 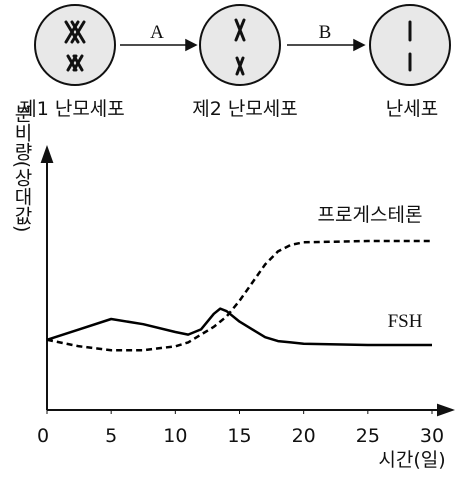 What do you see at coordinates (22, 168) in the screenshot?
I see `y-axis-label: 분비량(상대값)` at bounding box center [22, 168].